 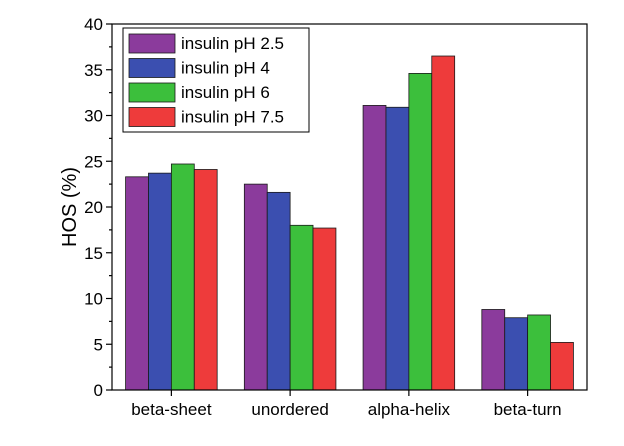 What do you see at coordinates (93, 116) in the screenshot?
I see `y-tick-label: 30` at bounding box center [93, 116].